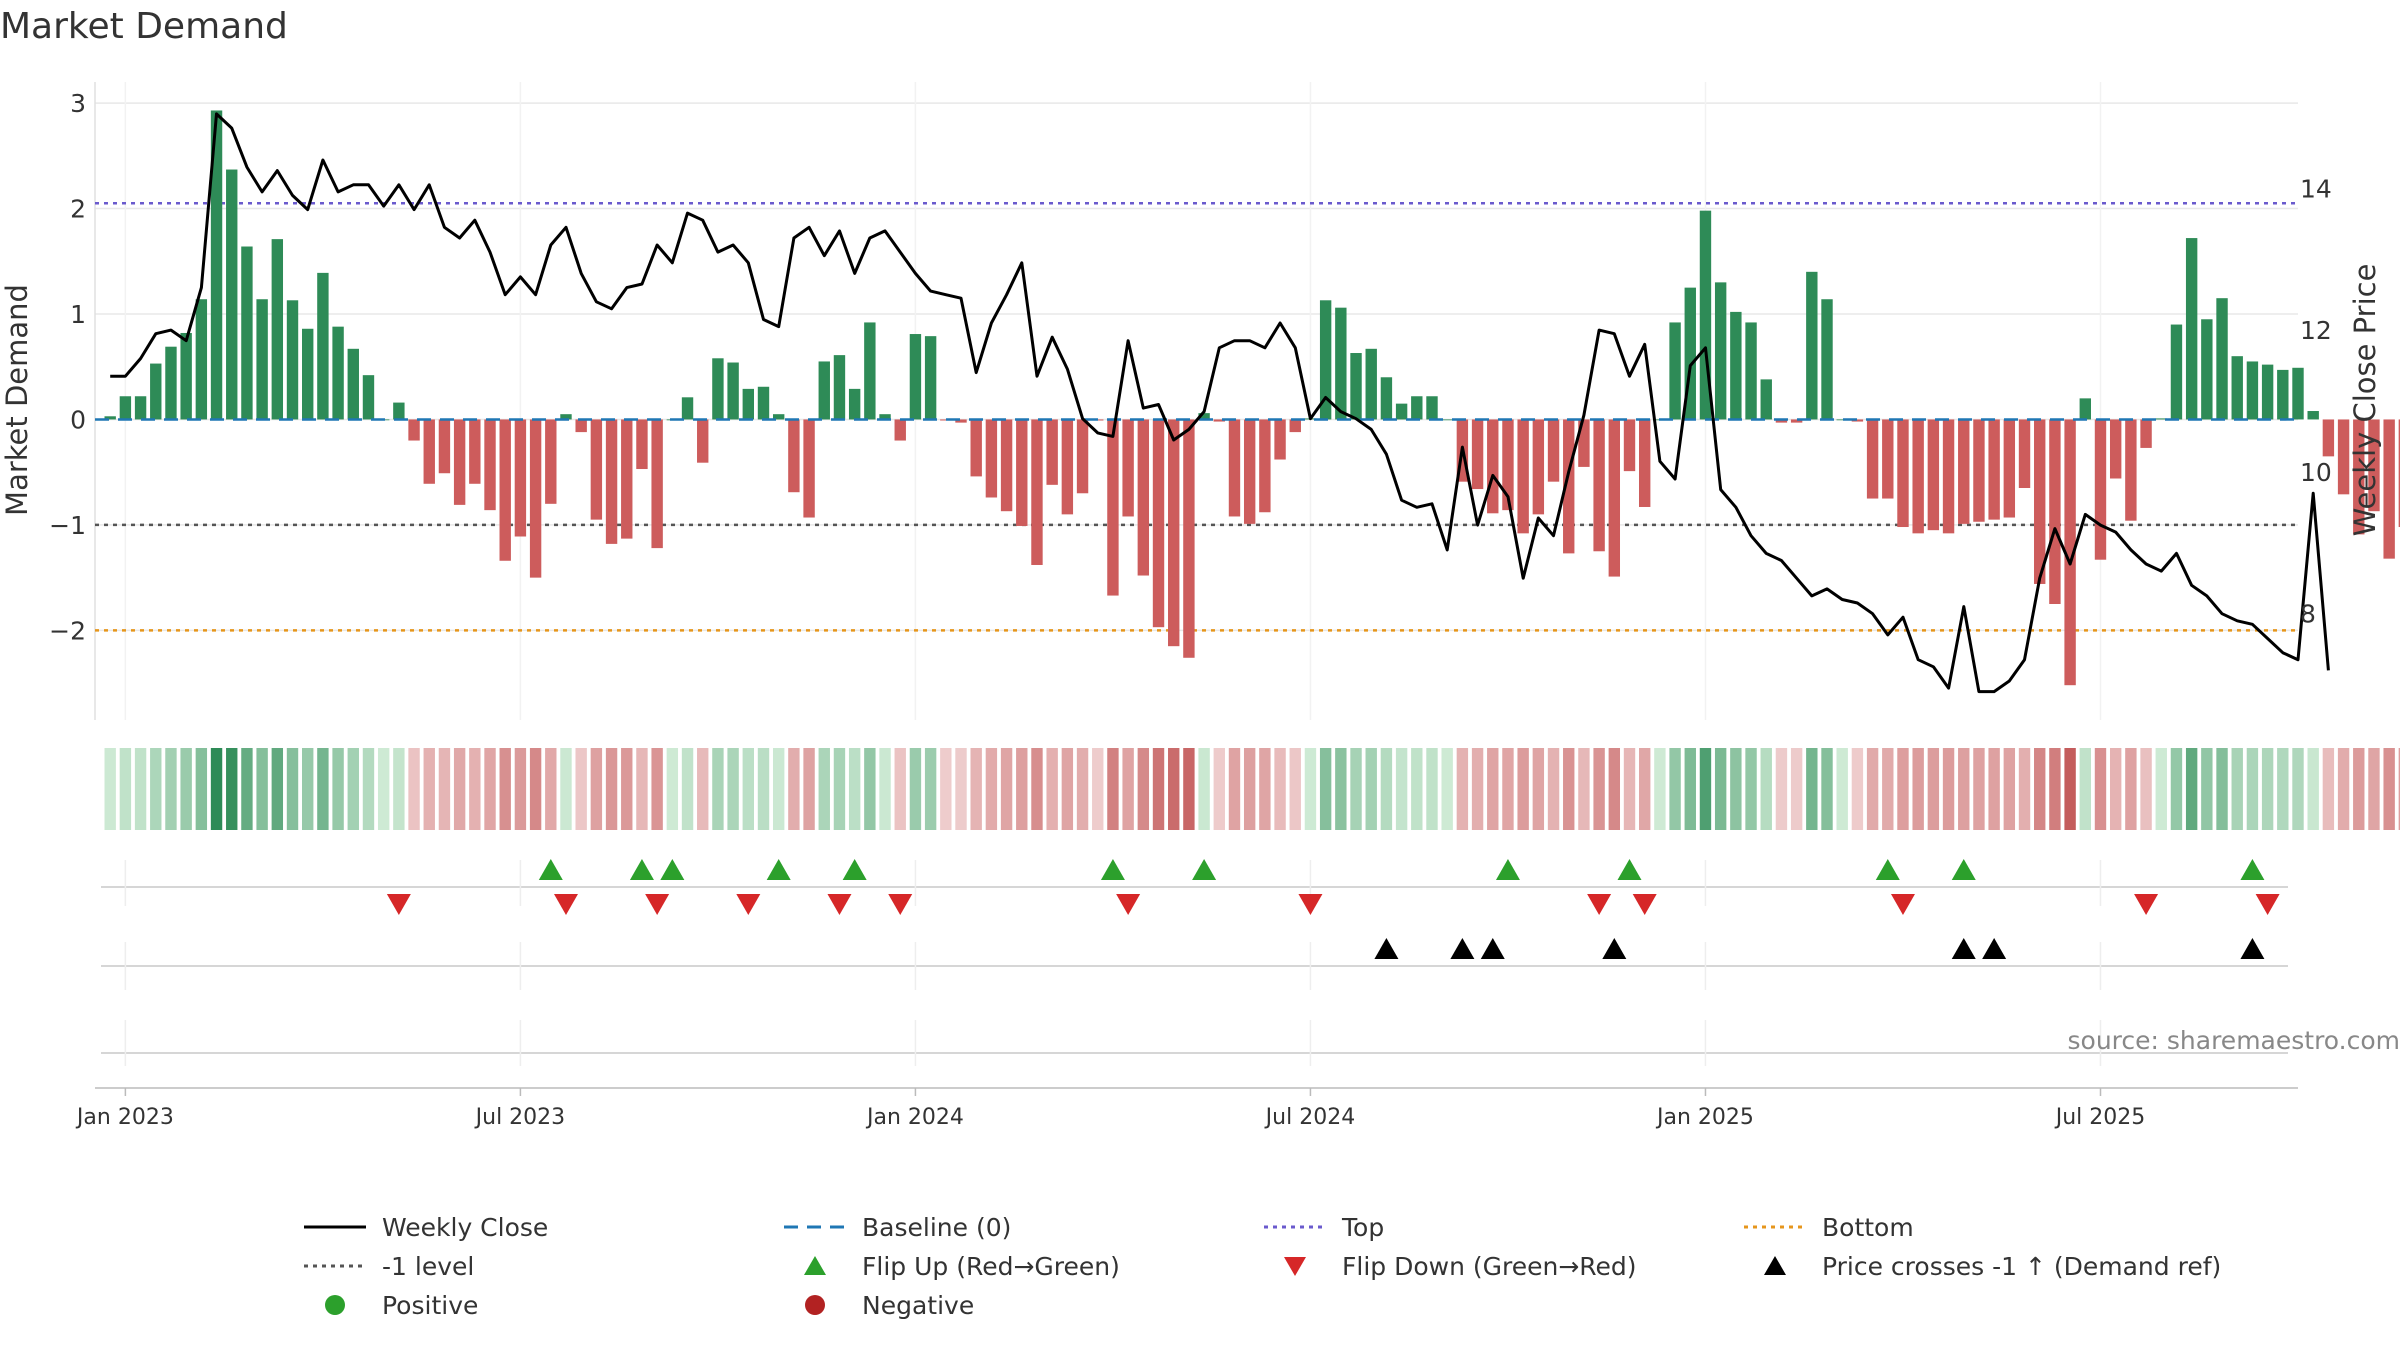 The height and width of the screenshot is (1350, 2400). I want to click on legend-item: Top, so click(1322, 1227).